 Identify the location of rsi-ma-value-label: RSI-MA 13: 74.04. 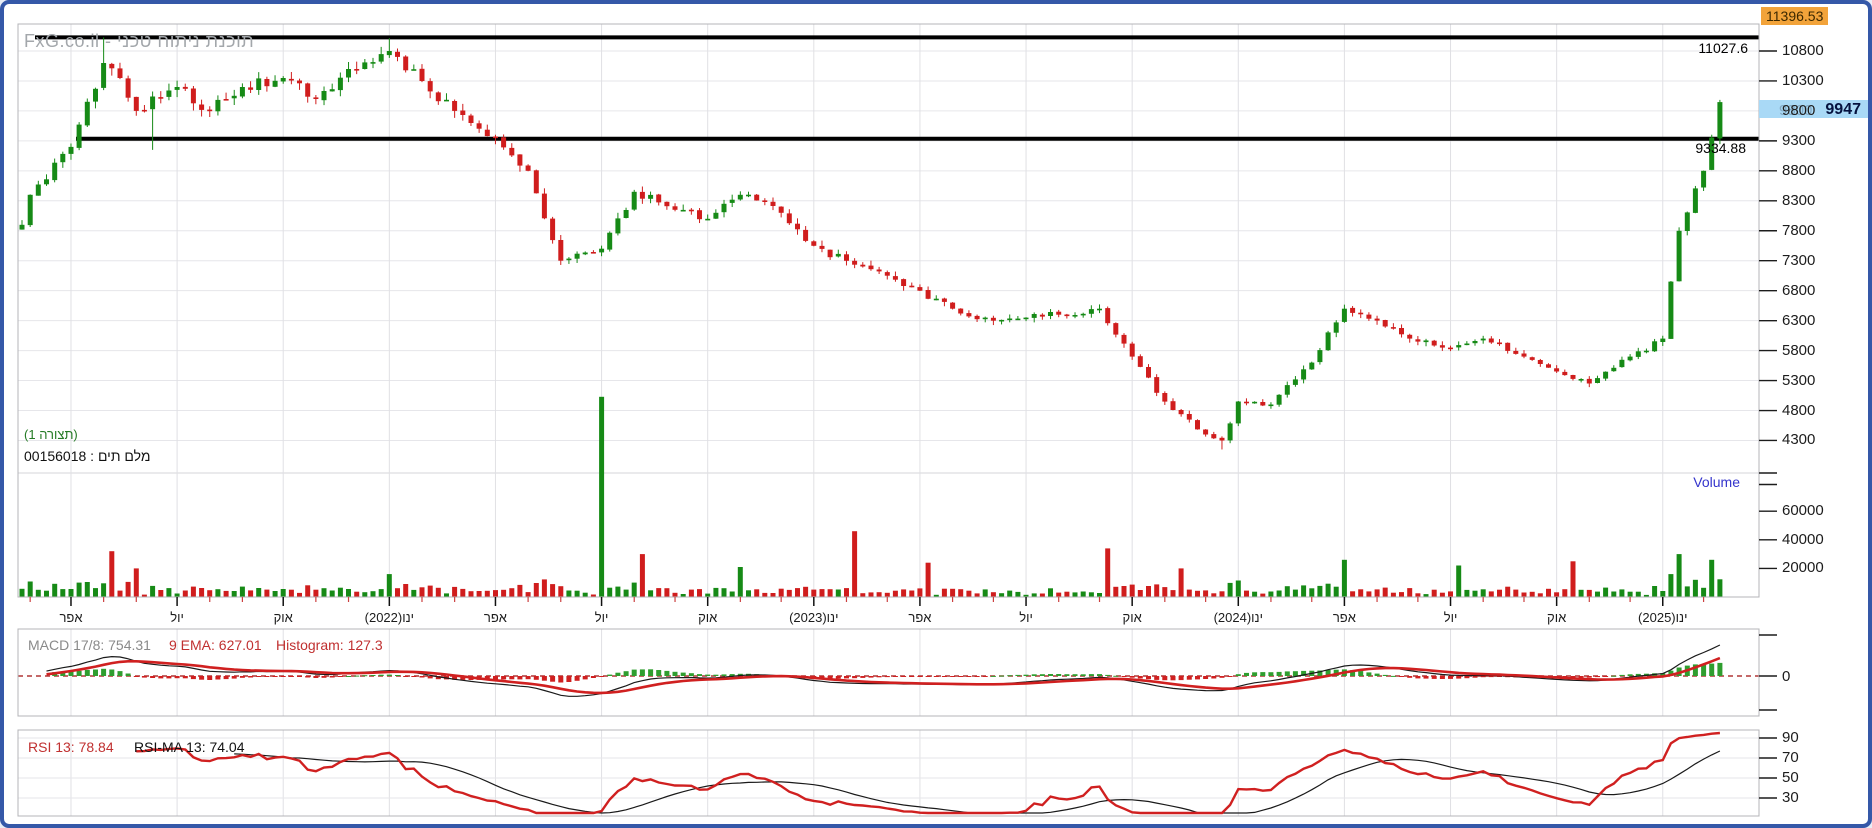
(189, 747).